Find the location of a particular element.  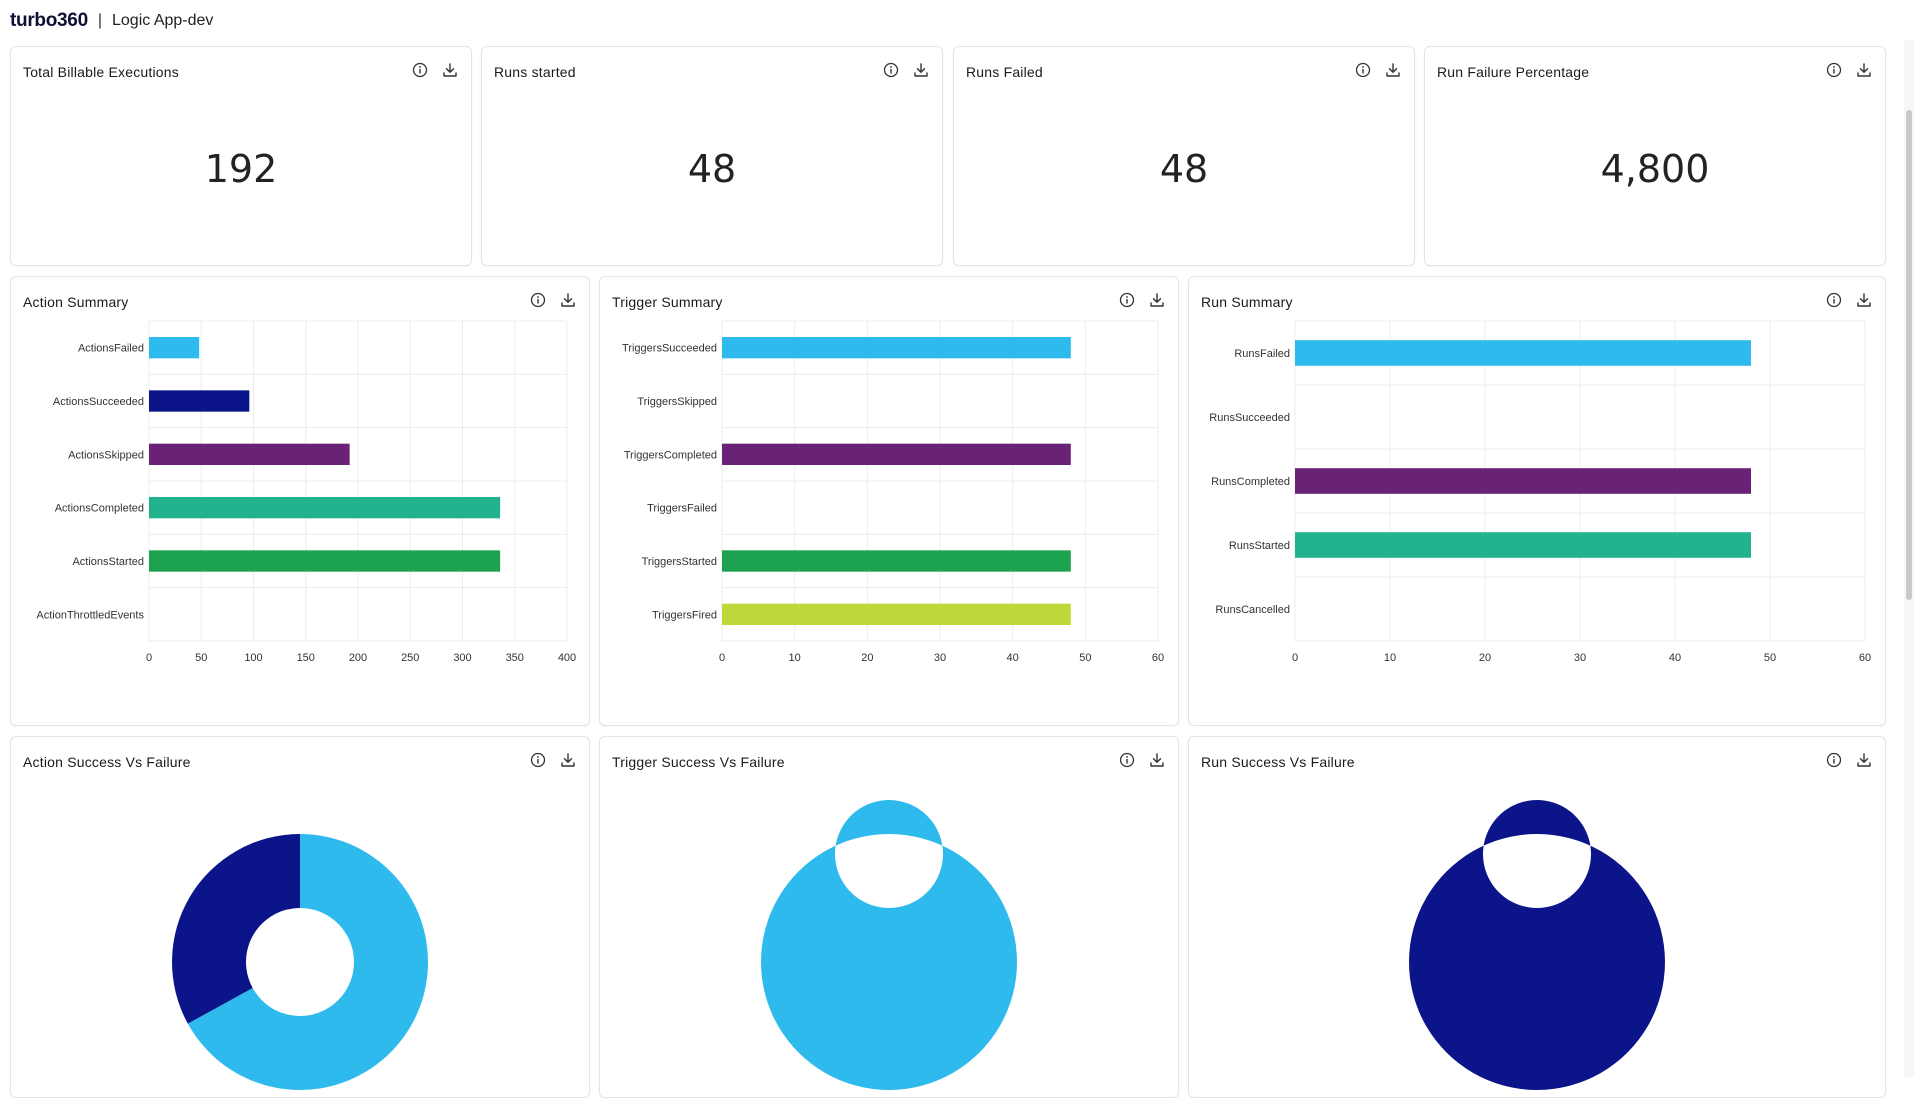

card-title: Total Billable Executions is located at coordinates (101, 72).